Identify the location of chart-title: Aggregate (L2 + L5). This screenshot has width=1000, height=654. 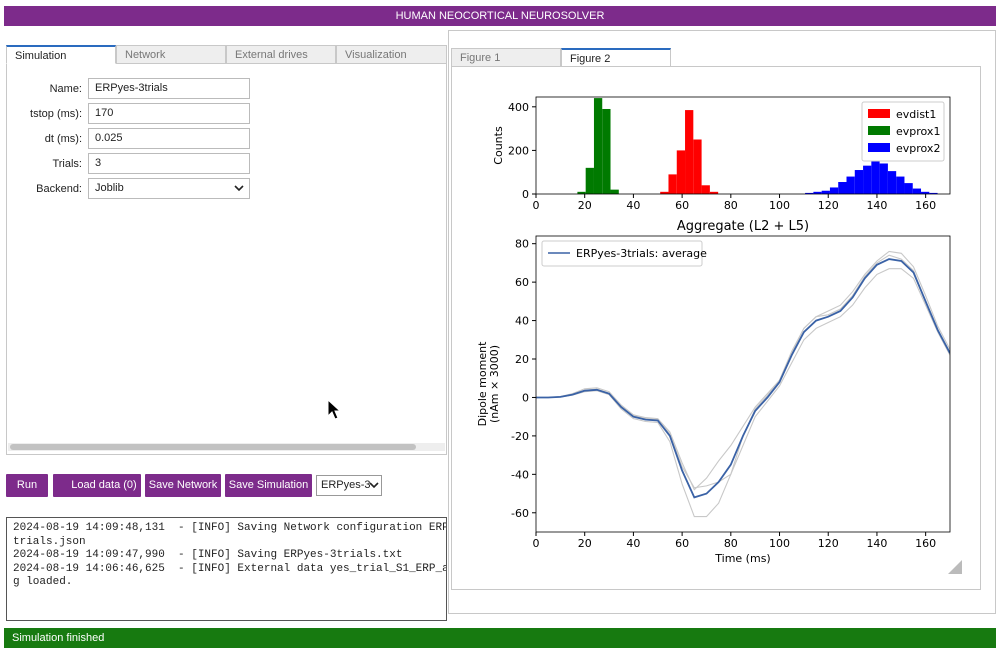
(743, 226).